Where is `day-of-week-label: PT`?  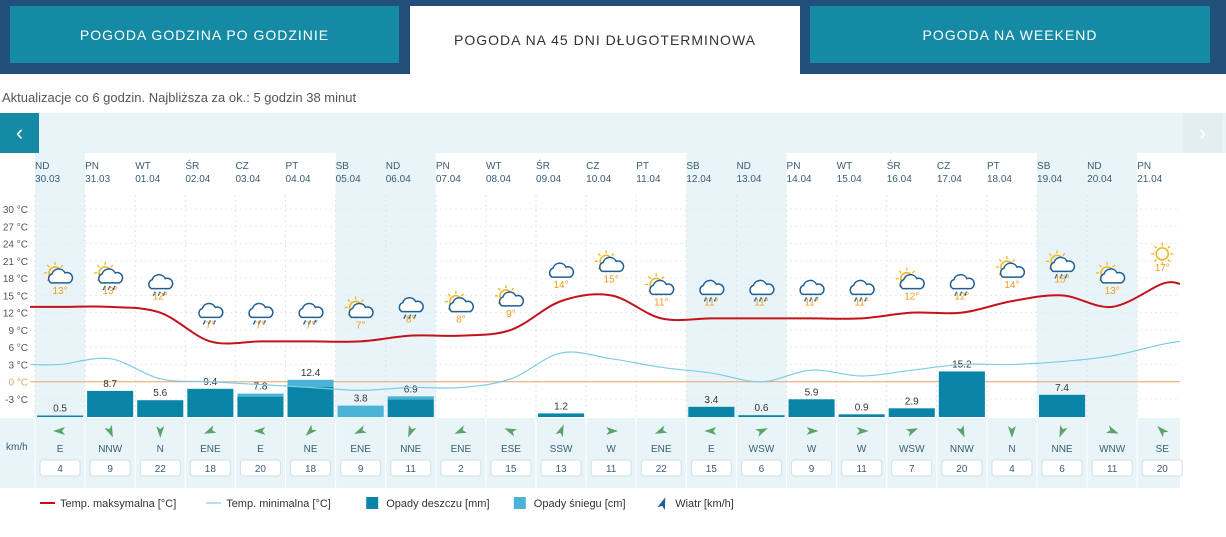 day-of-week-label: PT is located at coordinates (993, 166).